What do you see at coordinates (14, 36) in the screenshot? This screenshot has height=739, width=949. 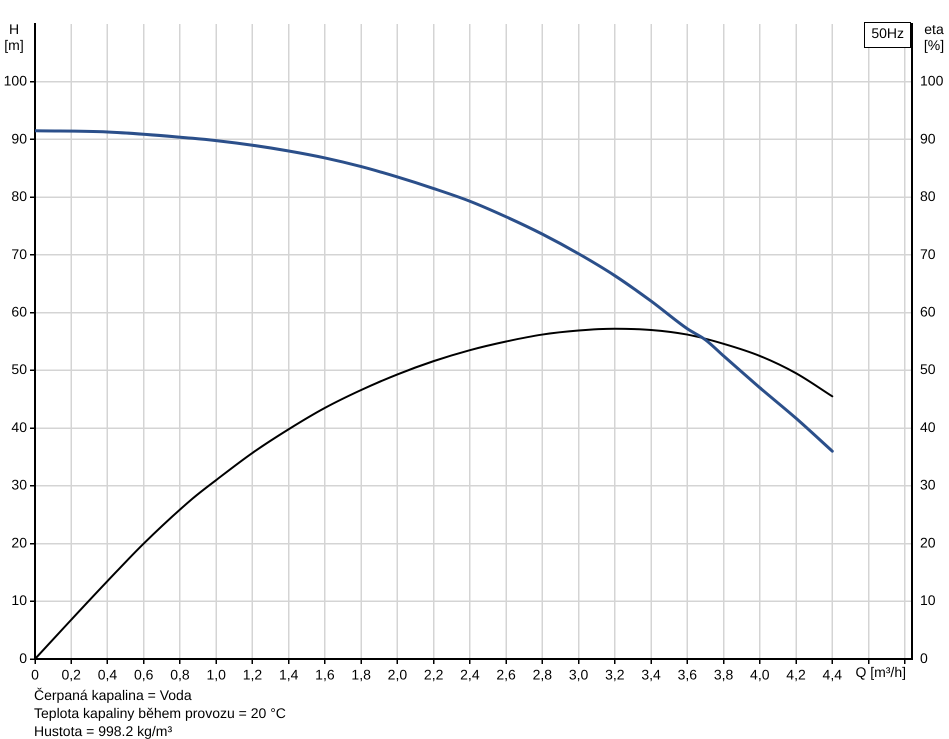 I see `y-axis-title: H [m]` at bounding box center [14, 36].